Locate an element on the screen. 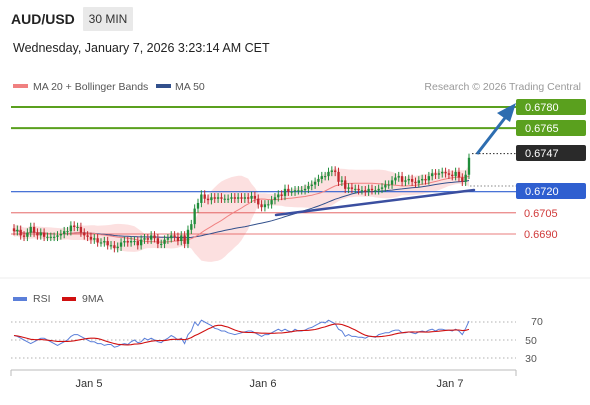 Image resolution: width=590 pixels, height=405 pixels. timeframe-badge is located at coordinates (108, 19).